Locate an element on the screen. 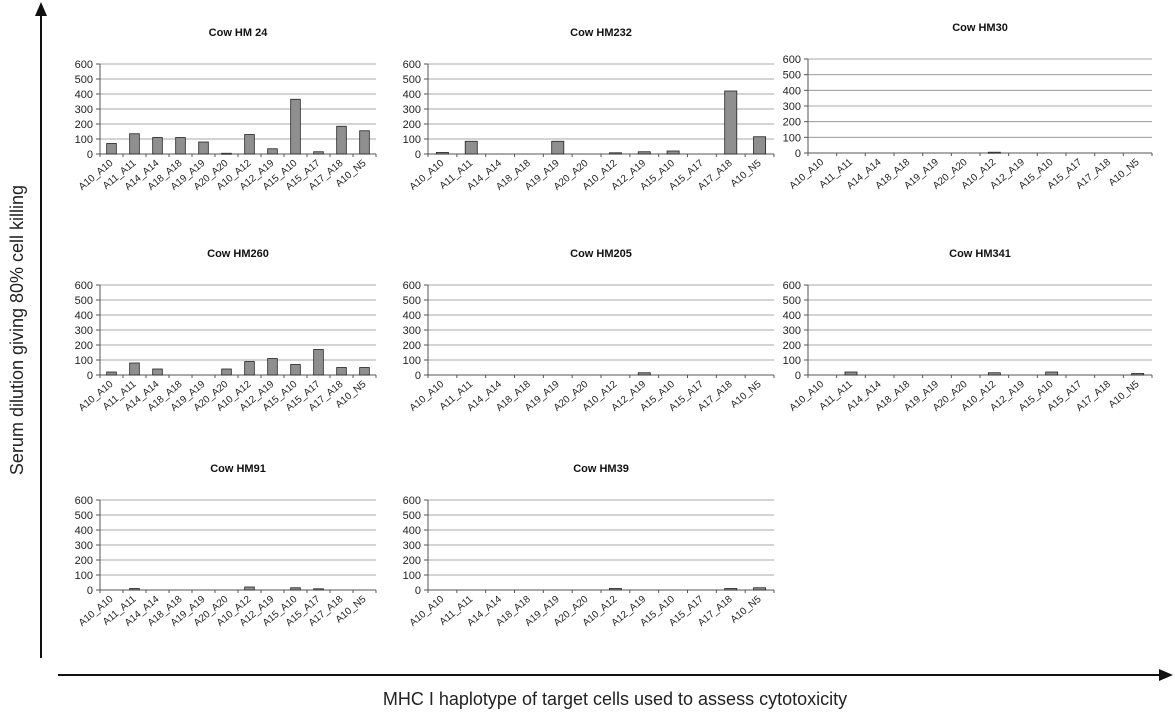 Image resolution: width=1175 pixels, height=715 pixels. panel-title: Cow HM205 is located at coordinates (601, 254).